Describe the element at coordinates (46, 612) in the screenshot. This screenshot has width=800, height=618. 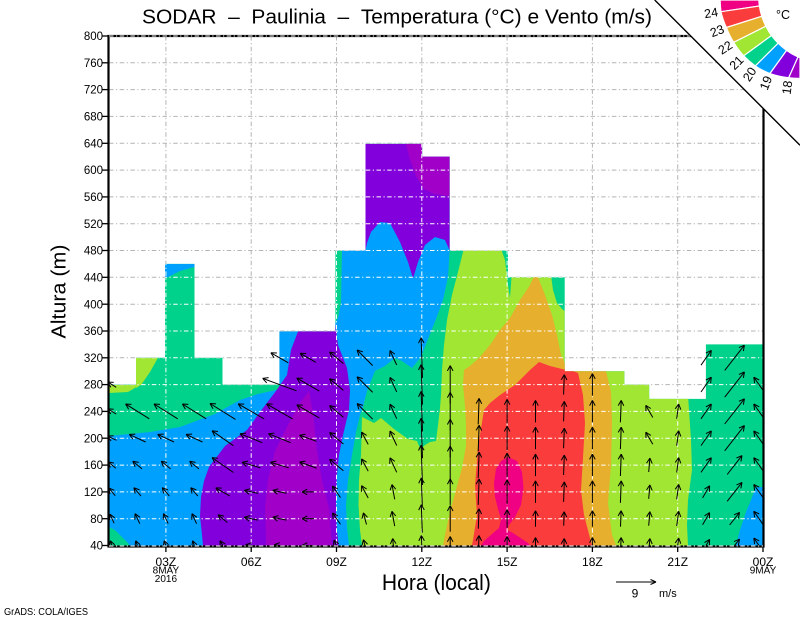
I see `svg-text: GrADS: COLA/IGES` at that location.